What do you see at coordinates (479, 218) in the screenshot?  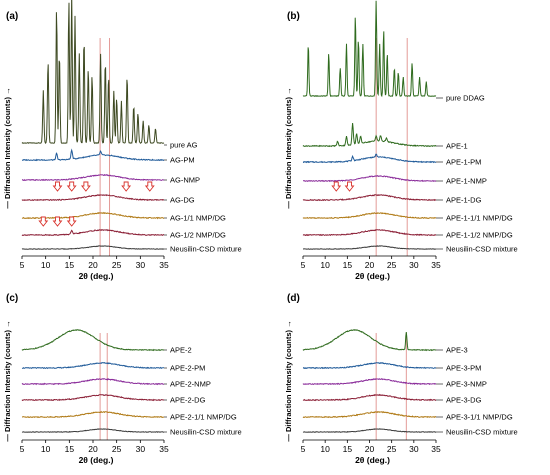 I see `series-label-ape-1-1-1-nmp-dg: APE-1-1/1 NMP/DG` at bounding box center [479, 218].